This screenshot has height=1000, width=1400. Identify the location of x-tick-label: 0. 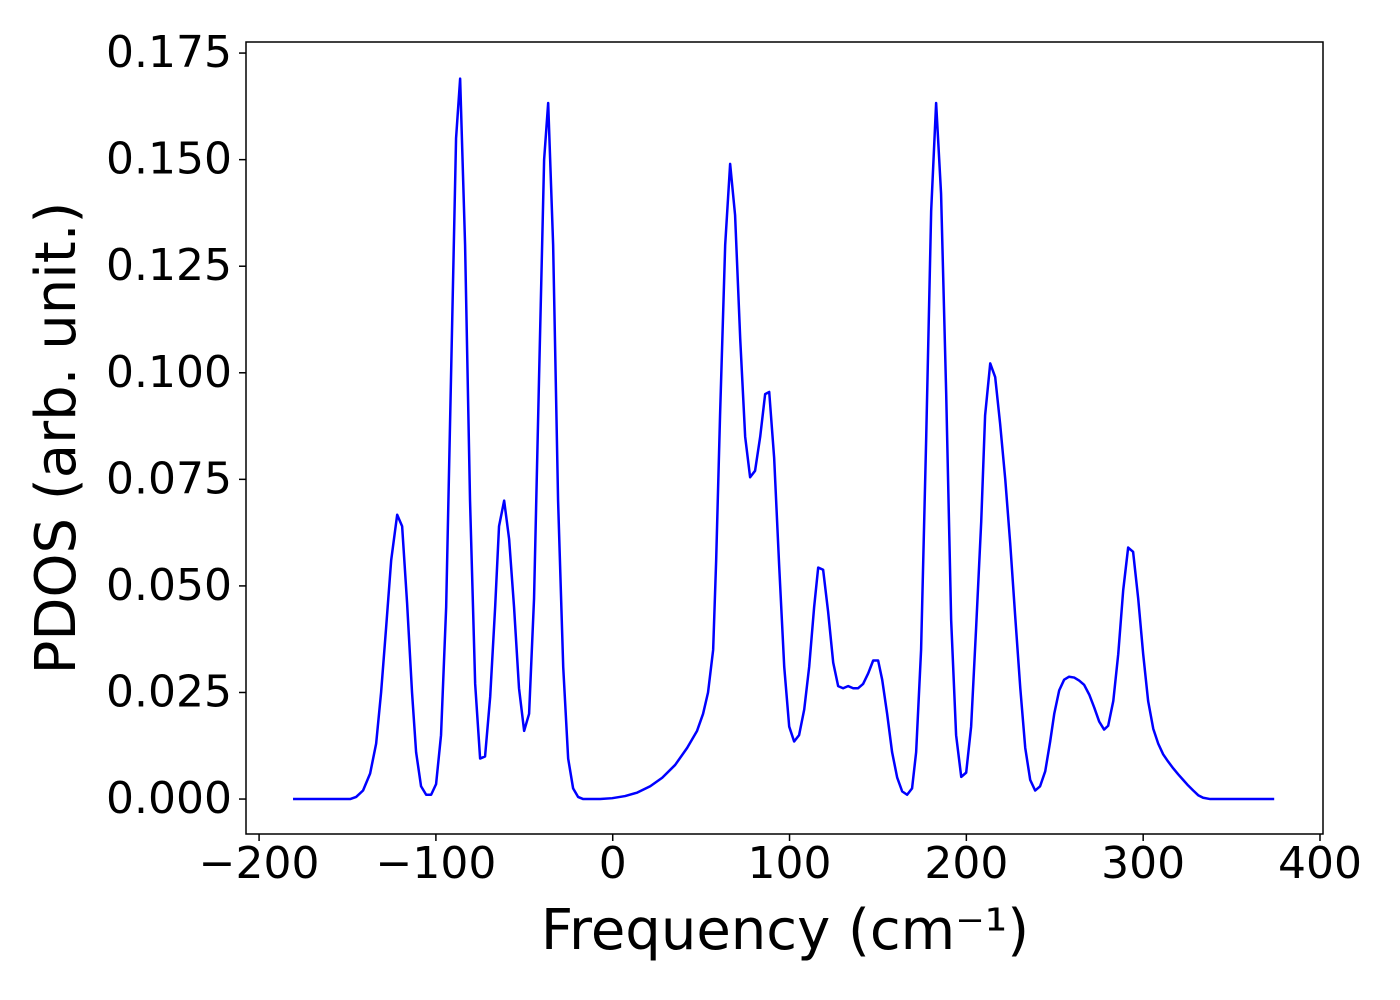
(613, 863).